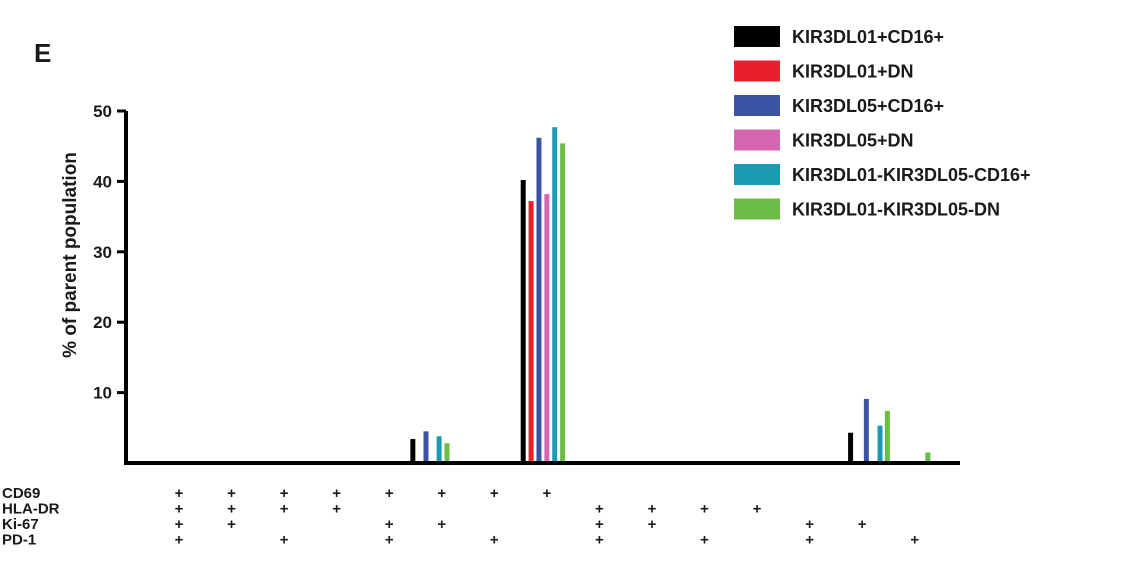 The height and width of the screenshot is (580, 1131). What do you see at coordinates (70, 255) in the screenshot?
I see `y-axis-label: % of parent population` at bounding box center [70, 255].